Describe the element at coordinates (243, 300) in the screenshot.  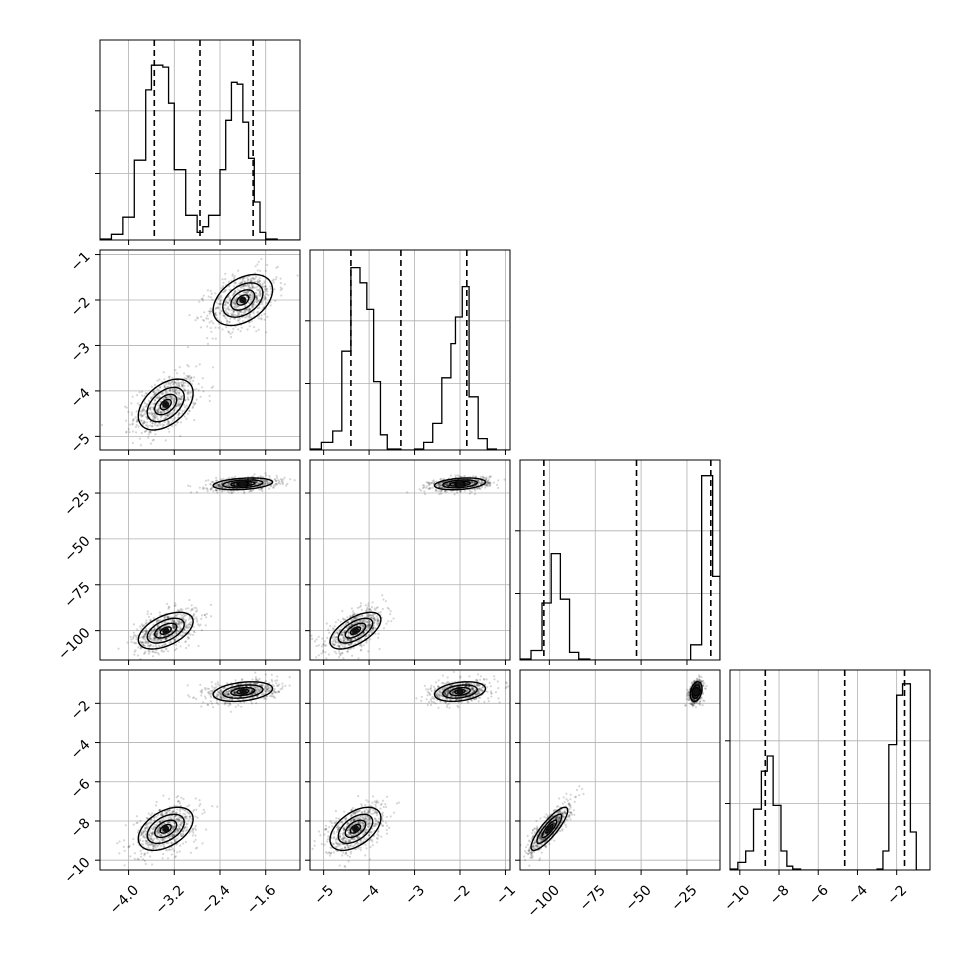
I see `contour-core` at that location.